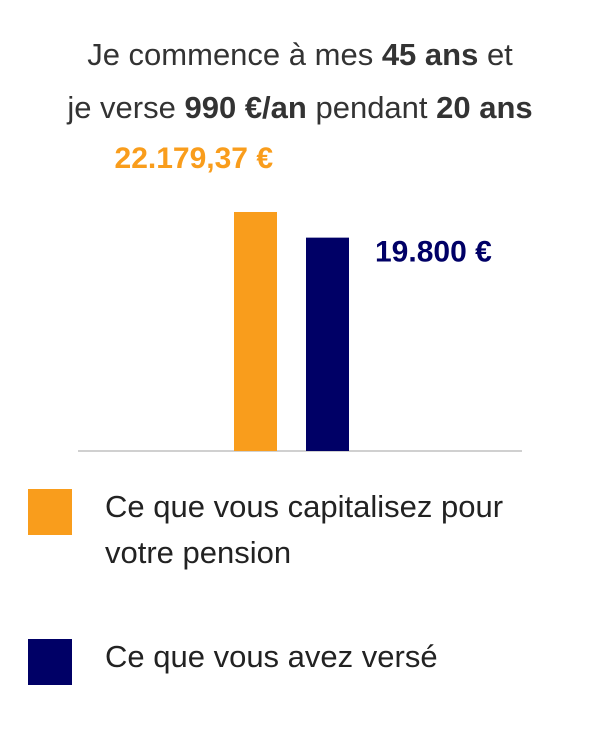 Image resolution: width=600 pixels, height=738 pixels. I want to click on title-part: et, so click(495, 54).